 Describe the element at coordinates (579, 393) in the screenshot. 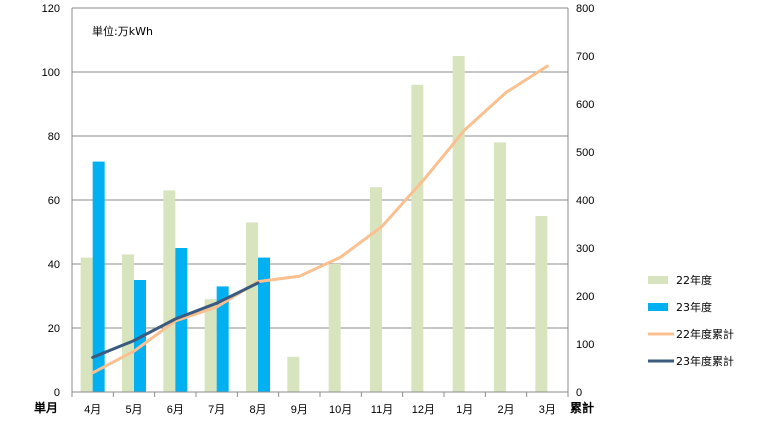

I see `y-right-tick-label: 0` at that location.